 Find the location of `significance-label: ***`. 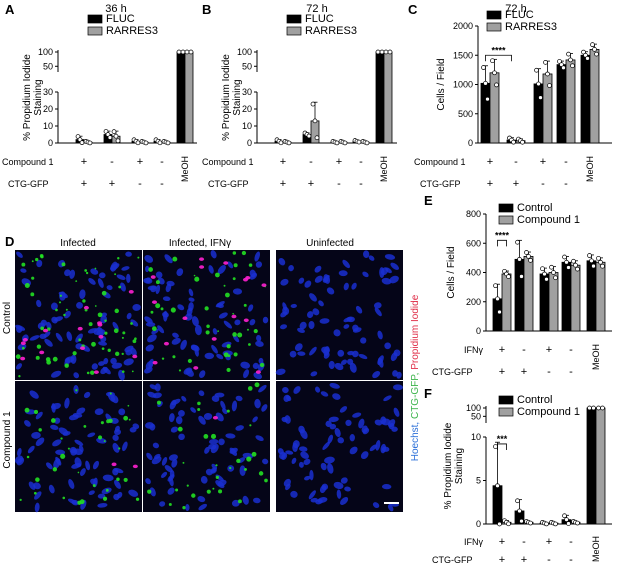

significance-label: *** is located at coordinates (502, 439).